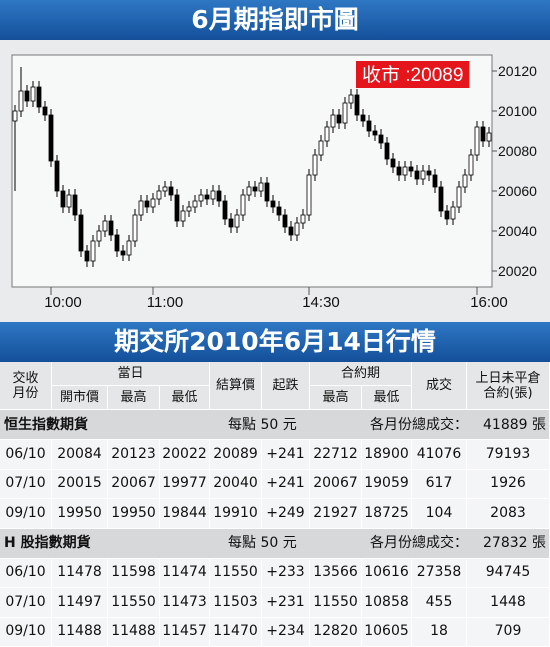 This screenshot has width=550, height=647. I want to click on table-cell: 104, so click(439, 514).